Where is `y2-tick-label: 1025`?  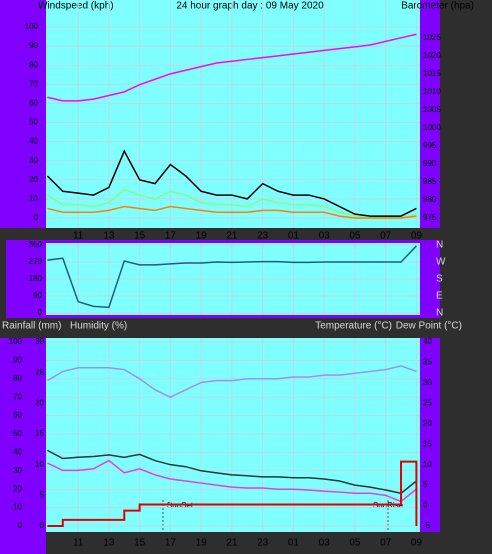 y2-tick-label: 1025 is located at coordinates (432, 37).